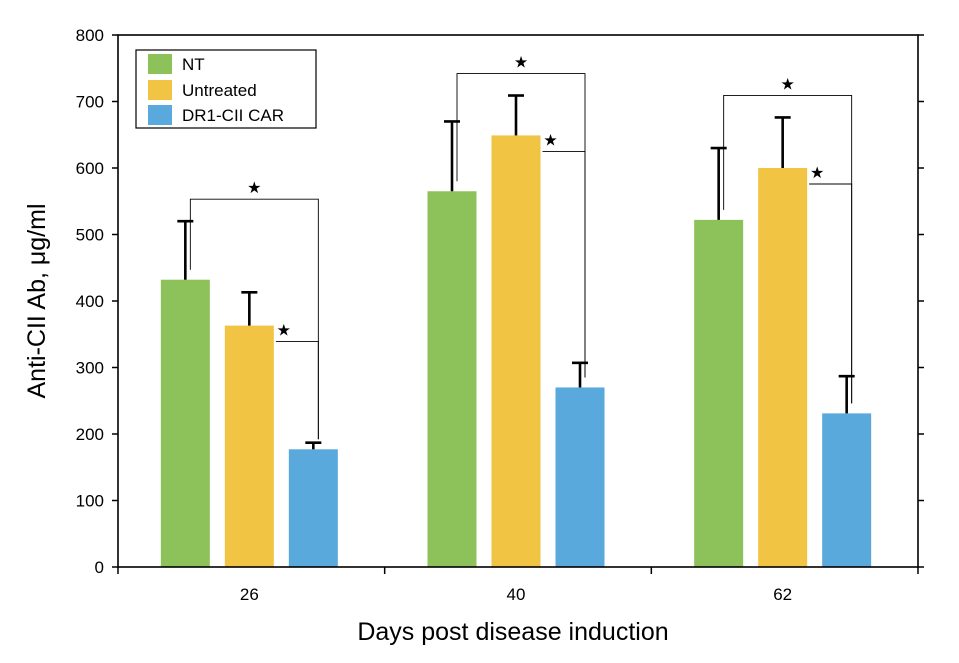  I want to click on y-tick-label: 600, so click(90, 168).